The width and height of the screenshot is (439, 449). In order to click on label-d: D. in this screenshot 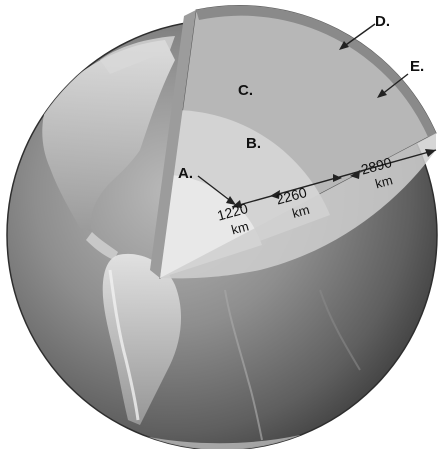, I will do `click(382, 21)`.